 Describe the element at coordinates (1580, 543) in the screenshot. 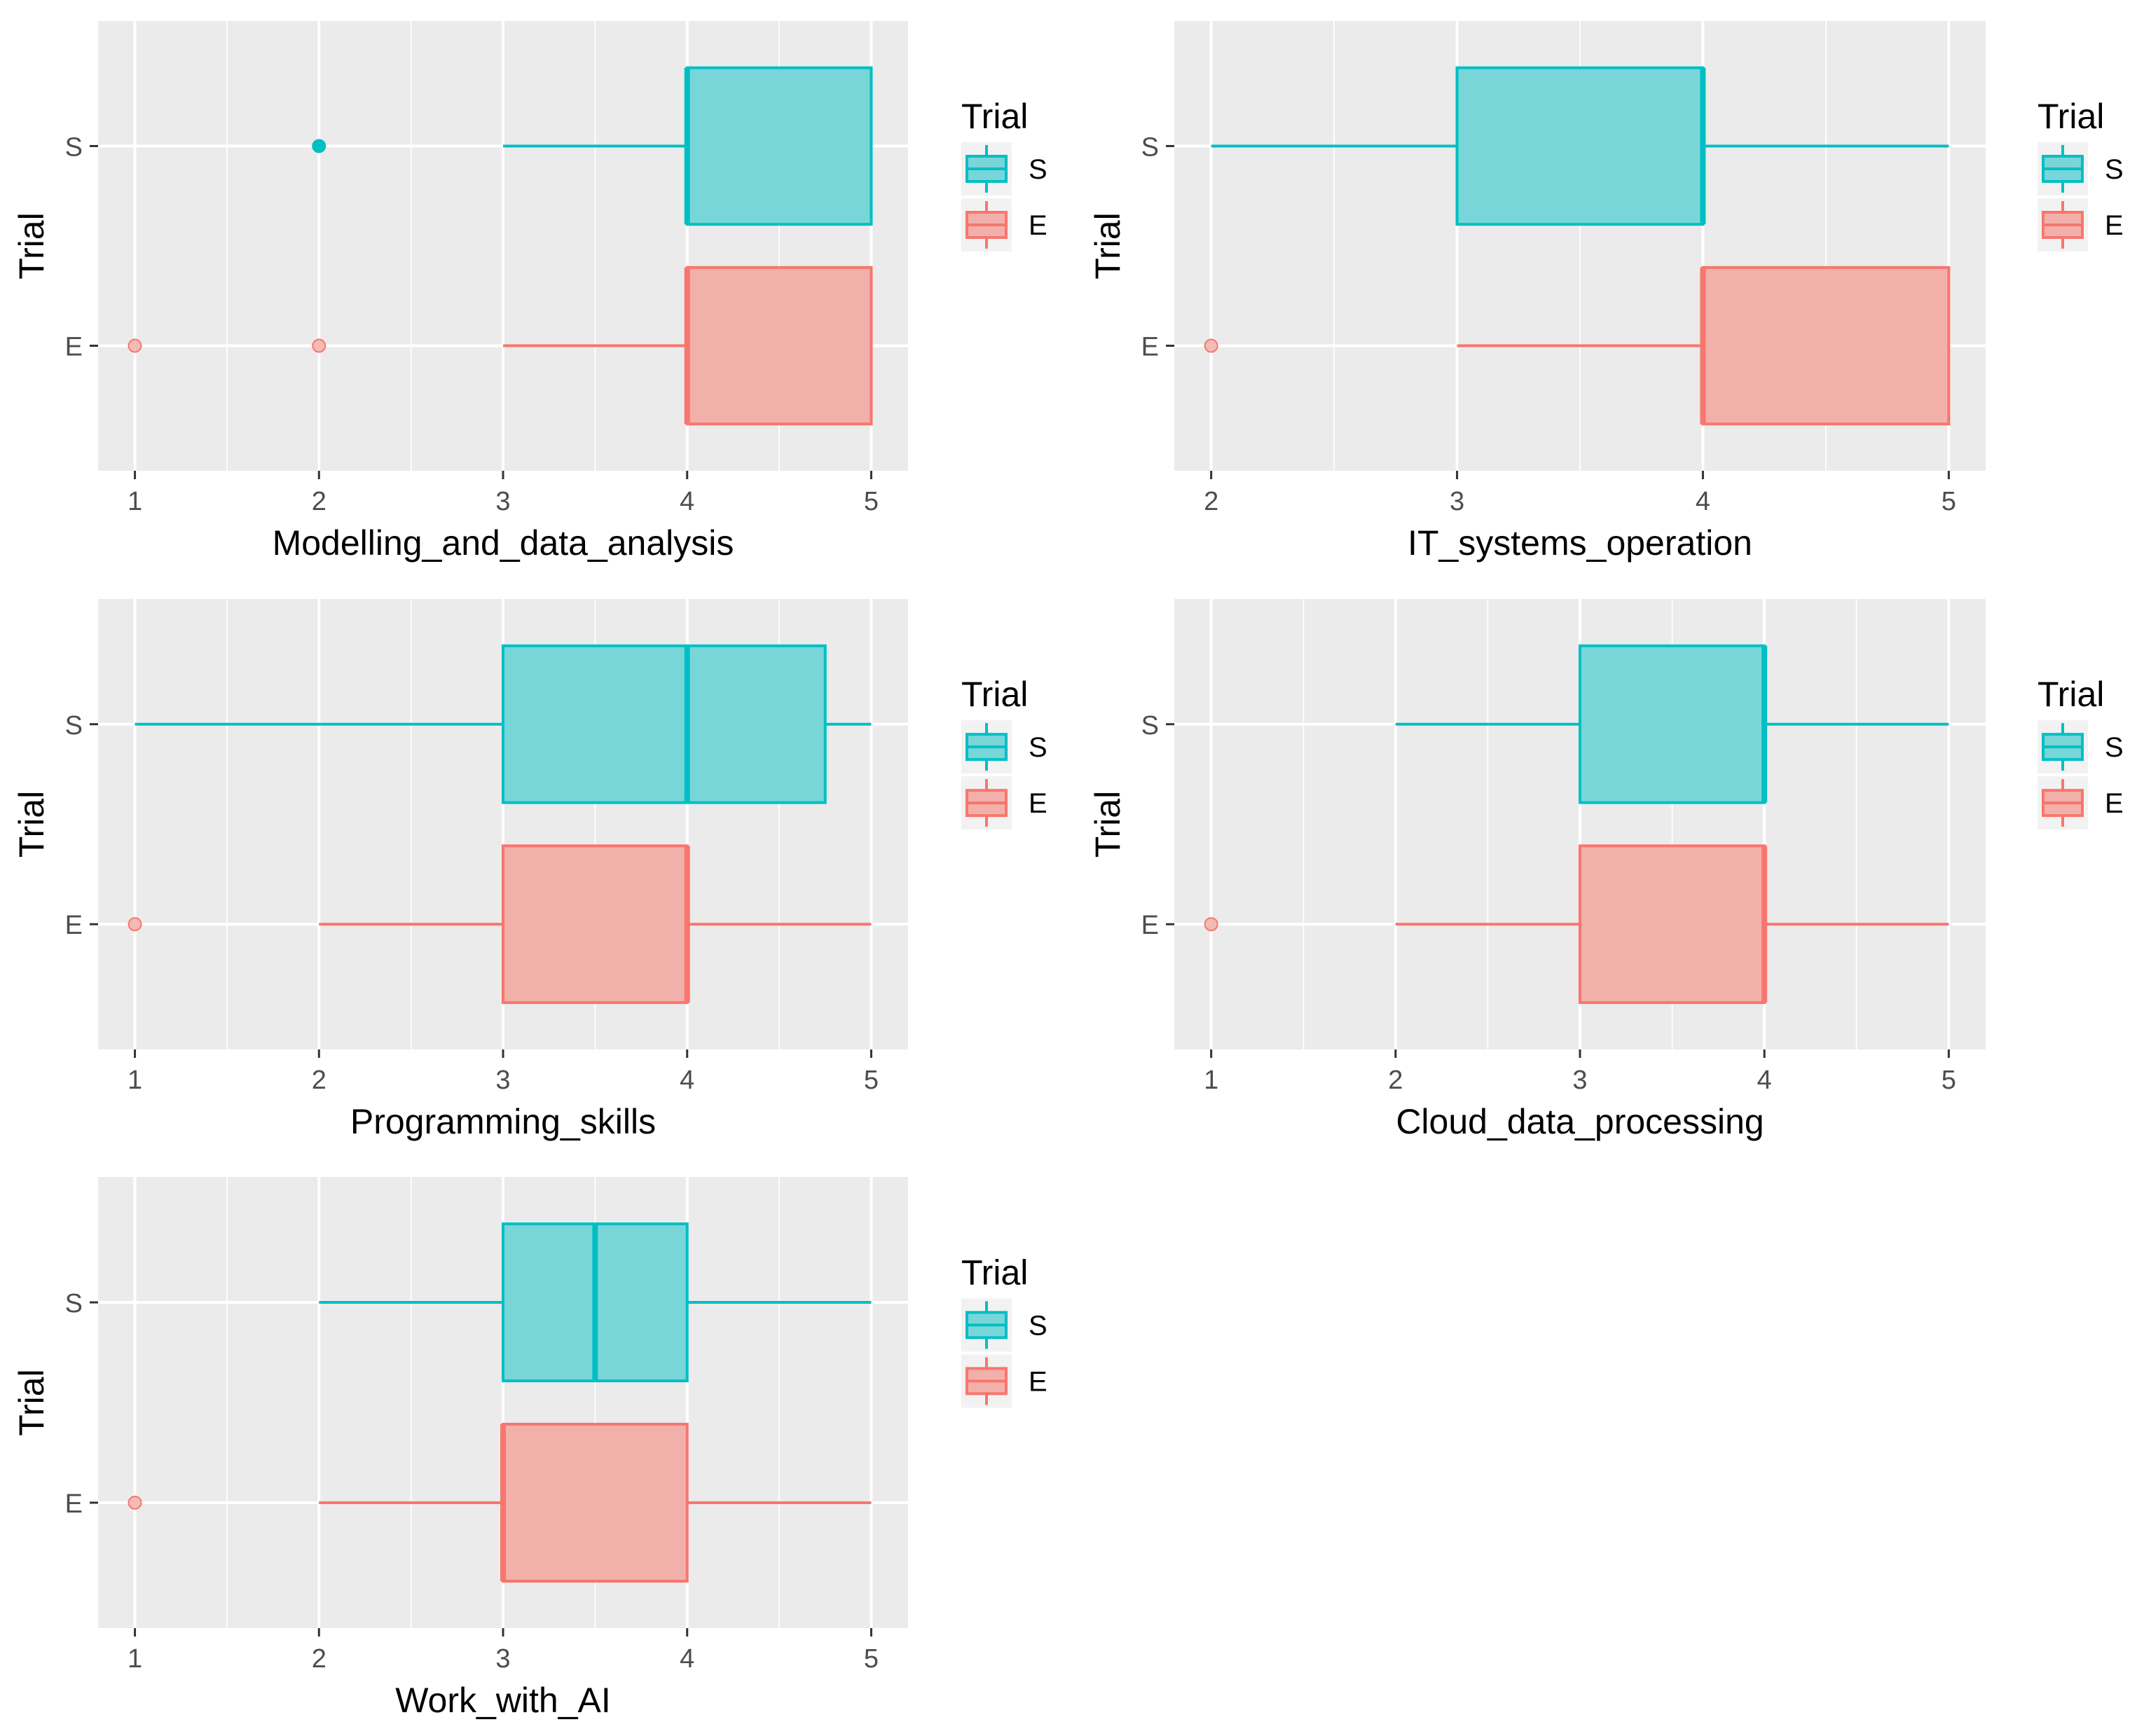

I see `x-axis-title: IT_systems_operation` at that location.